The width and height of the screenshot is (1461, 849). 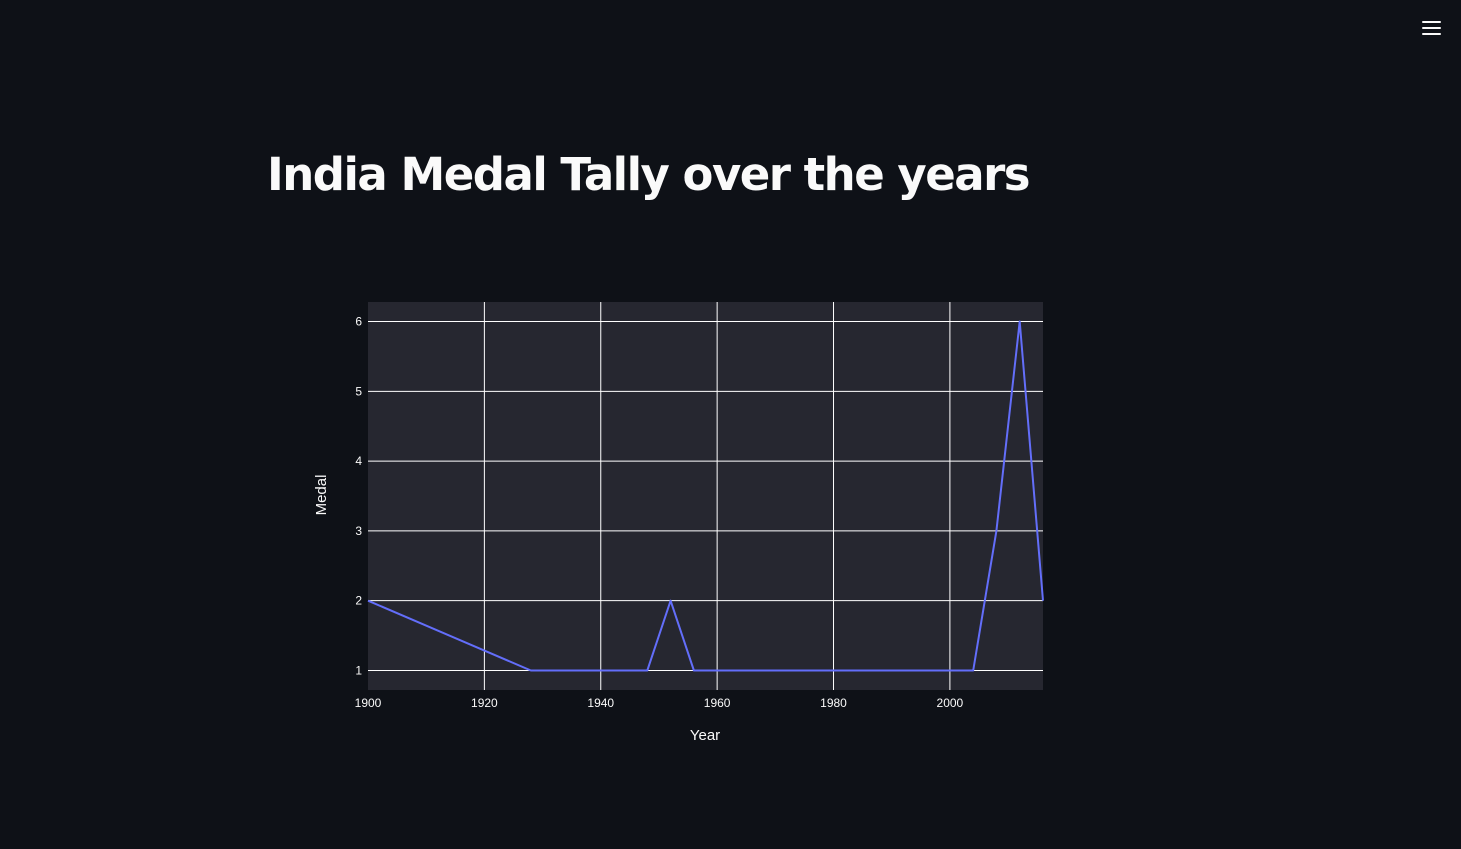 I want to click on x-grid, so click(x=717, y=496).